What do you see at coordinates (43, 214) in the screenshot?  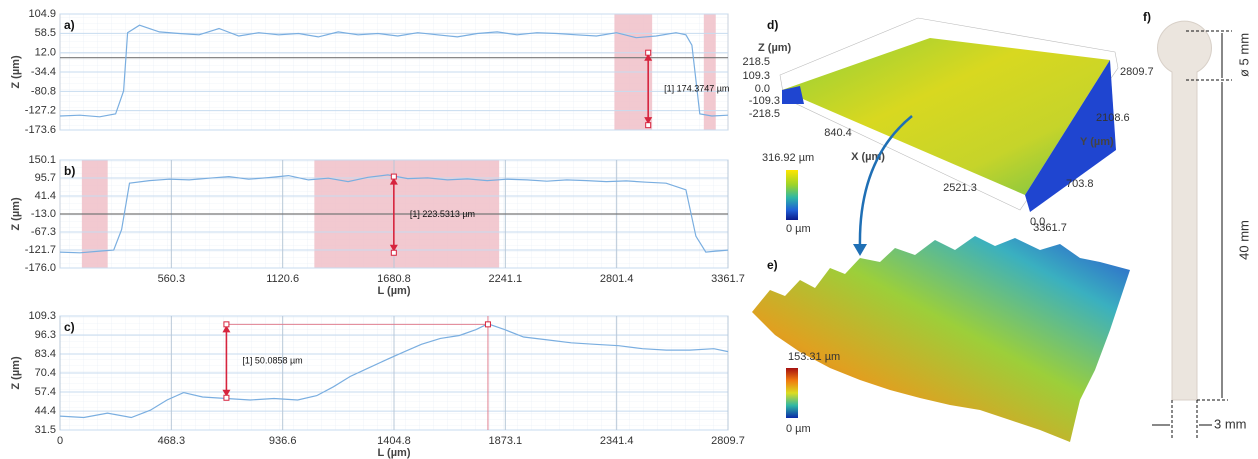 I see `y-tick-label: -13.0` at bounding box center [43, 214].